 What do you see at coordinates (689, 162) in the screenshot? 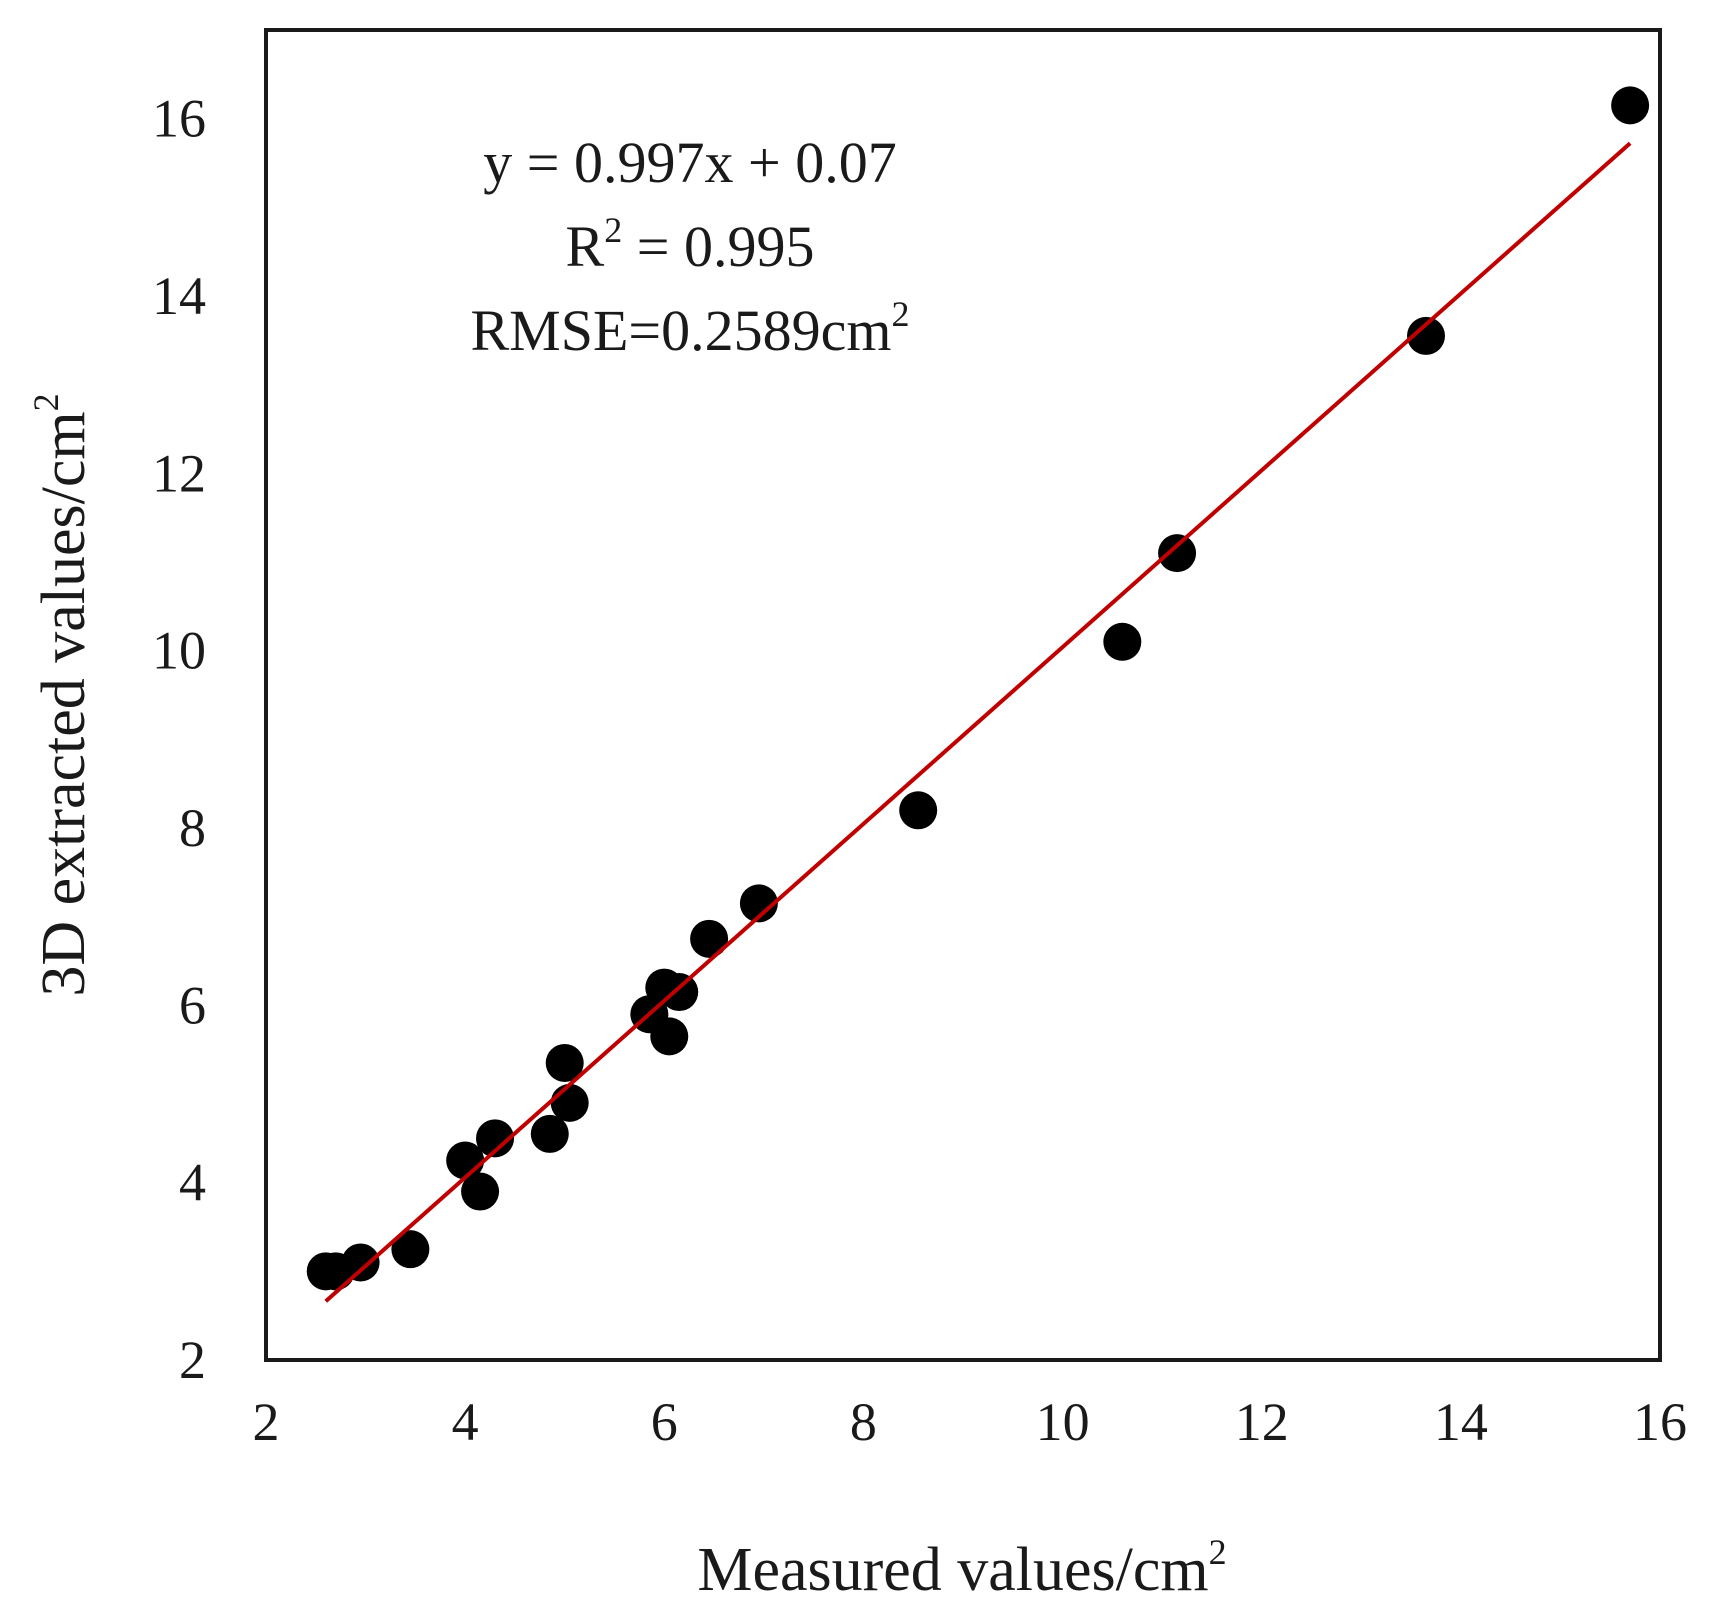
I see `equation-text: y = 0.997x + 0.07` at bounding box center [689, 162].